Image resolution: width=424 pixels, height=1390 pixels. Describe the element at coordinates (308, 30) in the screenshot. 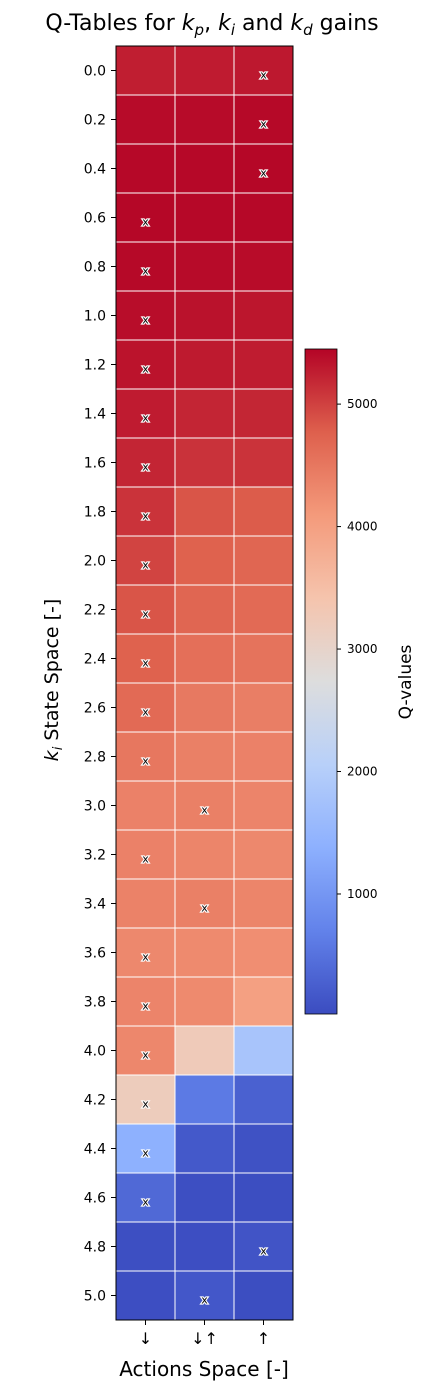

I see `title-kd-subscript: d` at that location.